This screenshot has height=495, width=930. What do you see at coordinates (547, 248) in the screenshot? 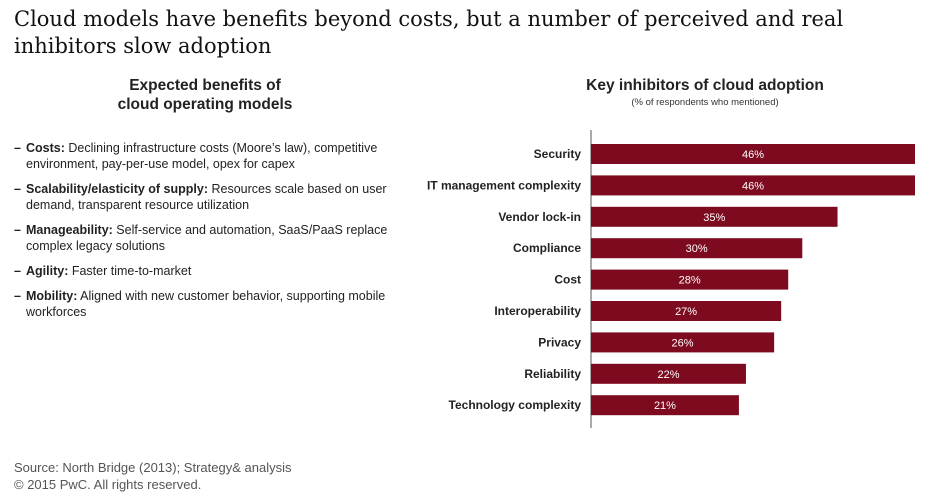
I see `category-label-compliance: Compliance` at bounding box center [547, 248].